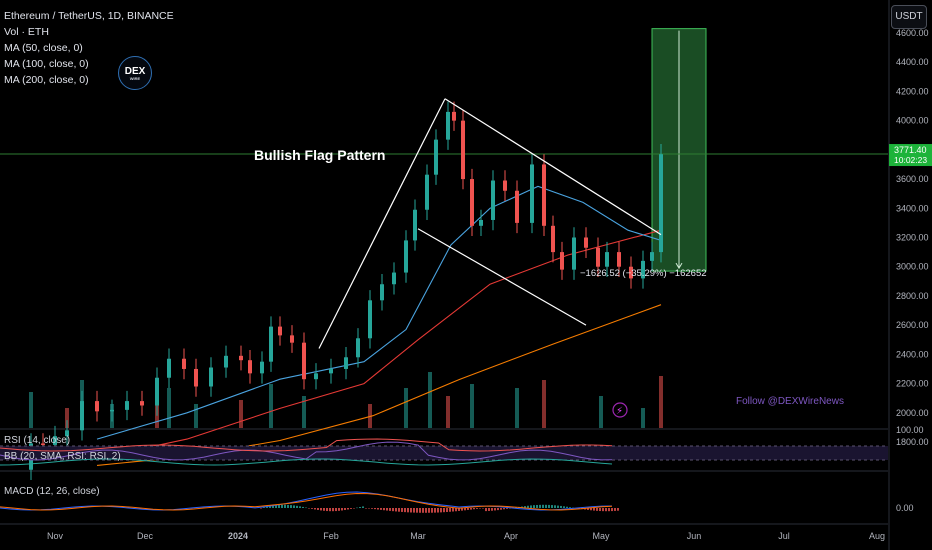 This screenshot has width=932, height=550. Describe the element at coordinates (145, 536) in the screenshot. I see `date-tick-label: Dec` at that location.